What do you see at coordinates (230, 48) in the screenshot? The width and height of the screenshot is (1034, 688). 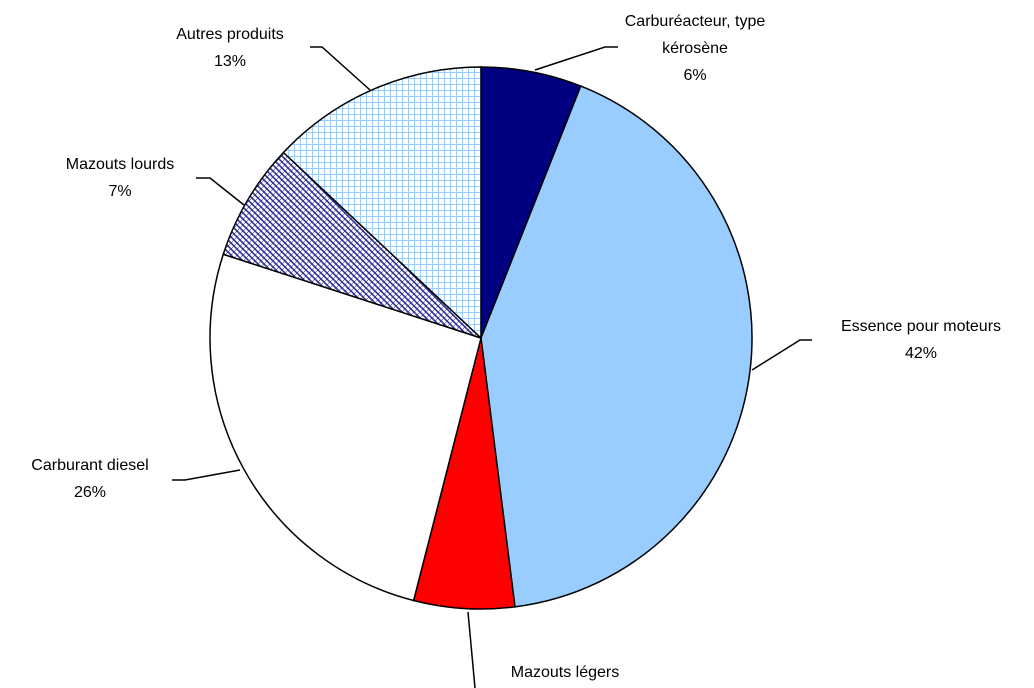 I see `slice-label: Autres produits 13%` at bounding box center [230, 48].